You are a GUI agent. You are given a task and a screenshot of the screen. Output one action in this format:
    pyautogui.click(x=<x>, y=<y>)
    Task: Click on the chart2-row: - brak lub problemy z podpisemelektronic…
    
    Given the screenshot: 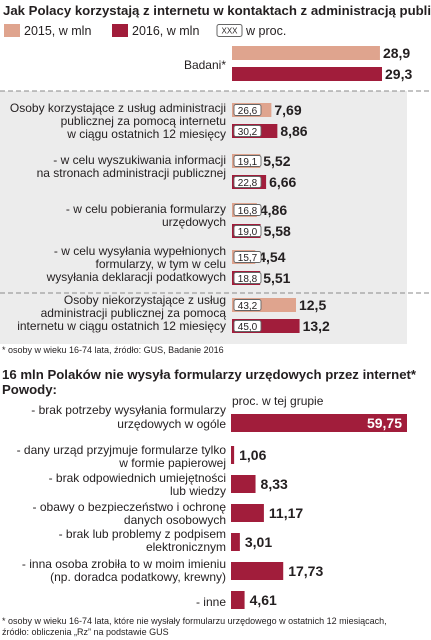 What is the action you would take?
    pyautogui.click(x=166, y=540)
    